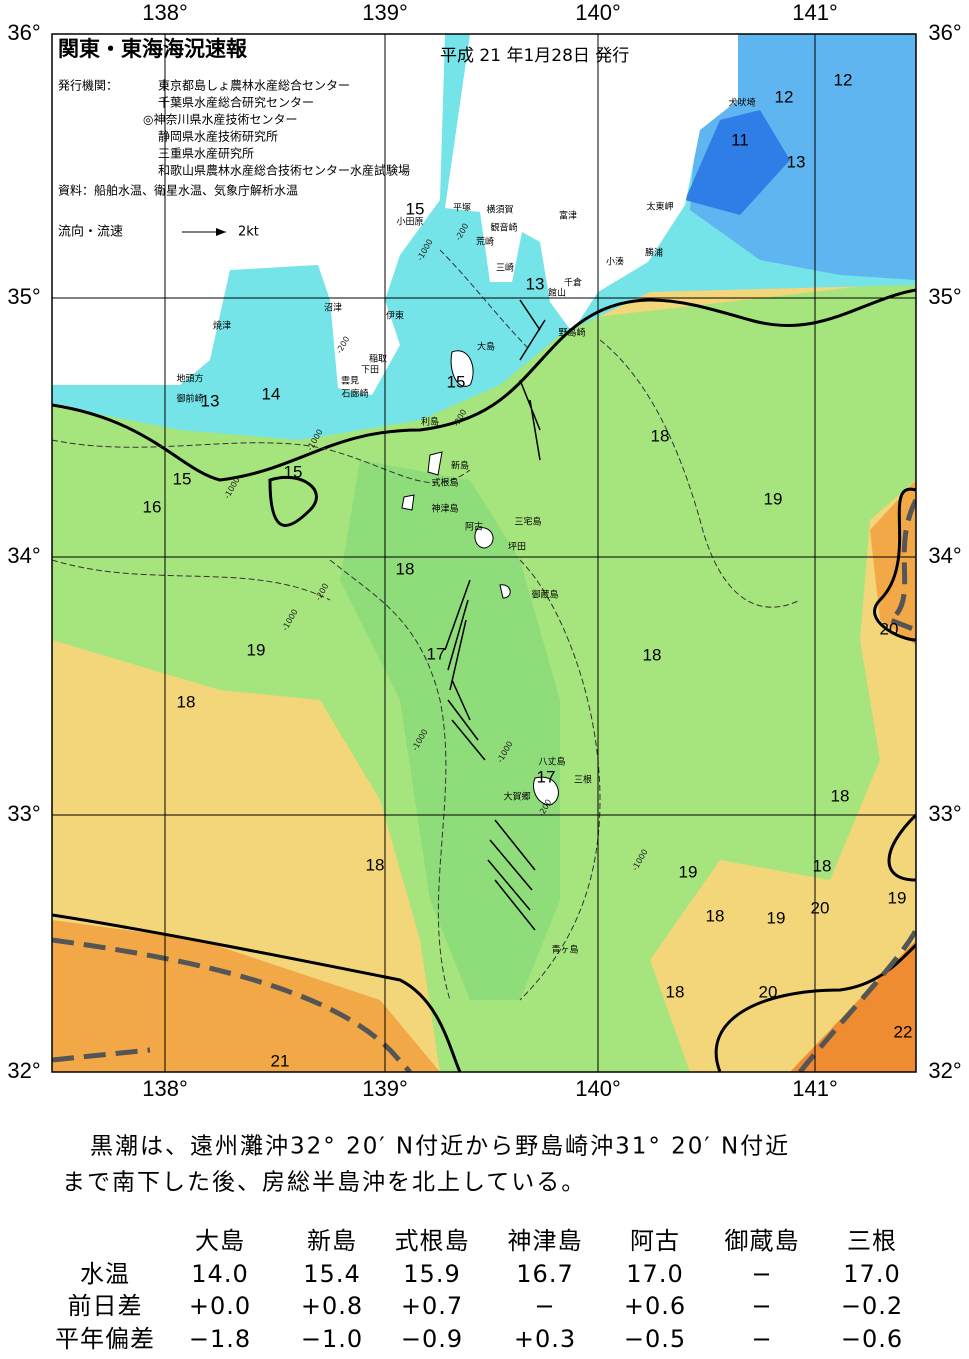 The image size is (969, 1359). Describe the element at coordinates (615, 262) in the screenshot. I see `place-name: 小湊` at that location.